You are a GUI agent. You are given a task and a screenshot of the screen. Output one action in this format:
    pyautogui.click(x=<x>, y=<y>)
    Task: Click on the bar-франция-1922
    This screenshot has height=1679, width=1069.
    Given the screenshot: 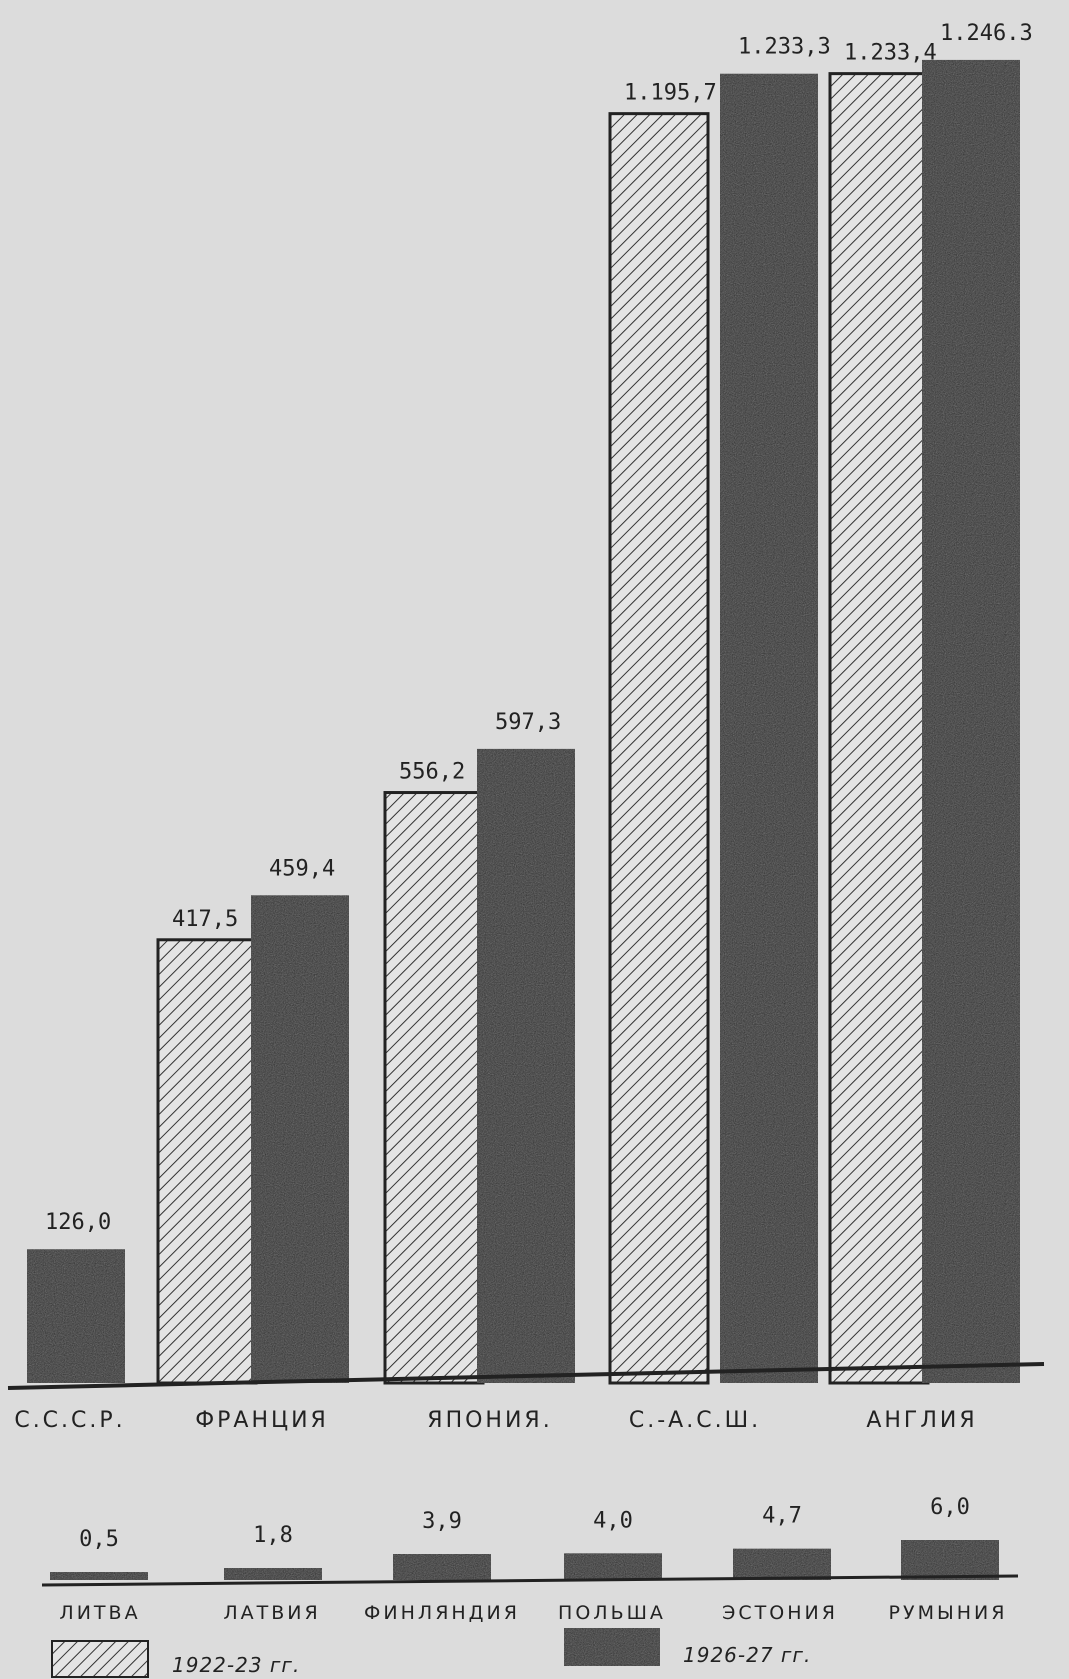 What is the action you would take?
    pyautogui.click(x=207, y=1161)
    